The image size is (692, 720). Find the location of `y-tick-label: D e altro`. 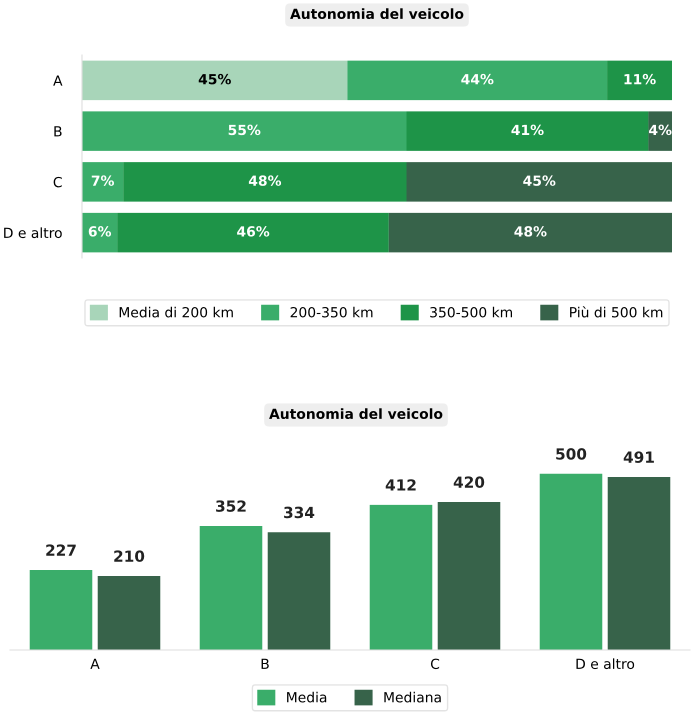

y-tick-label: D e altro is located at coordinates (33, 232).